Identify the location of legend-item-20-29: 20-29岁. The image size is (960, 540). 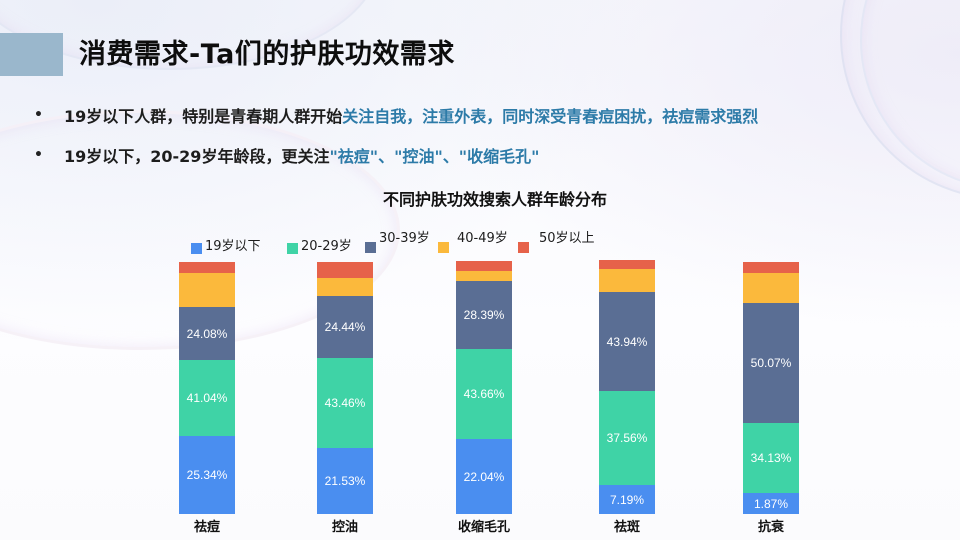
(319, 244).